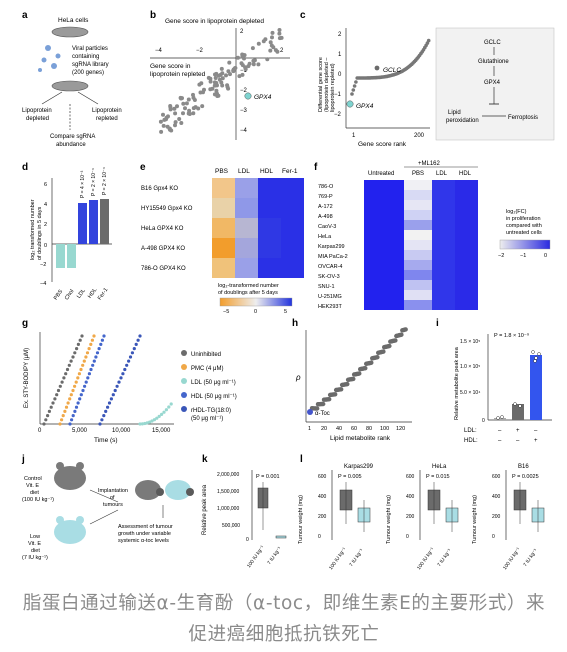 The height and width of the screenshot is (652, 567). I want to click on row-label: CaoV-3, so click(327, 227).